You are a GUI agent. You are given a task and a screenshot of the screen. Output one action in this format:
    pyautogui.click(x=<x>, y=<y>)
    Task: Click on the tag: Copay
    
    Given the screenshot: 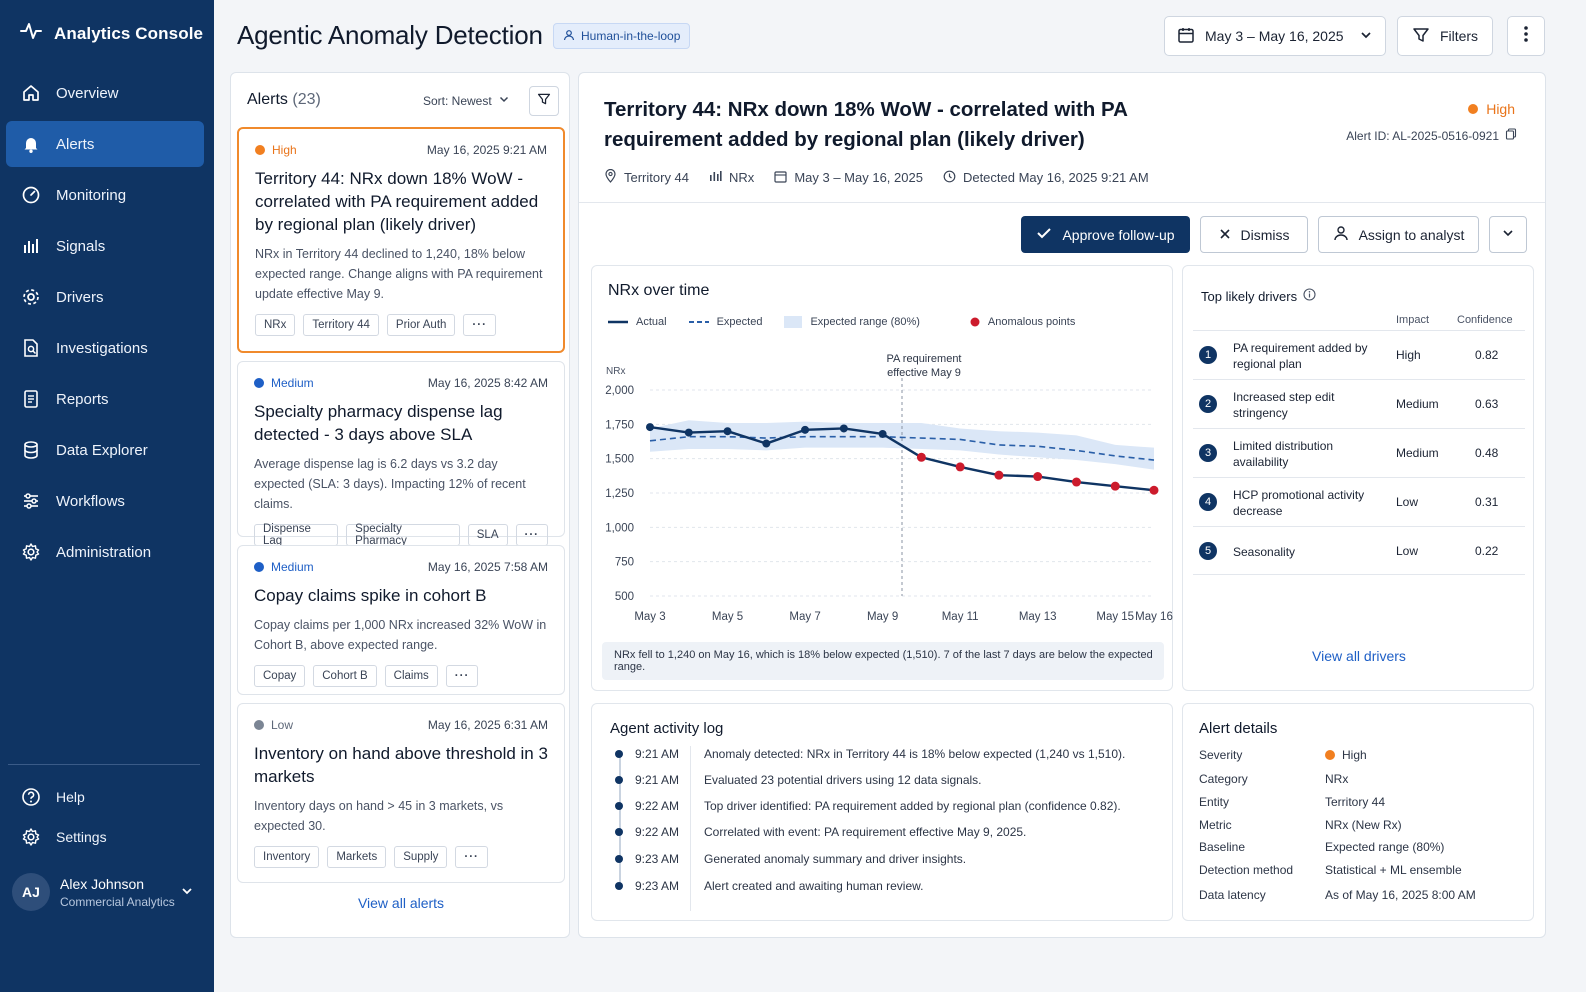 What is the action you would take?
    pyautogui.click(x=280, y=676)
    